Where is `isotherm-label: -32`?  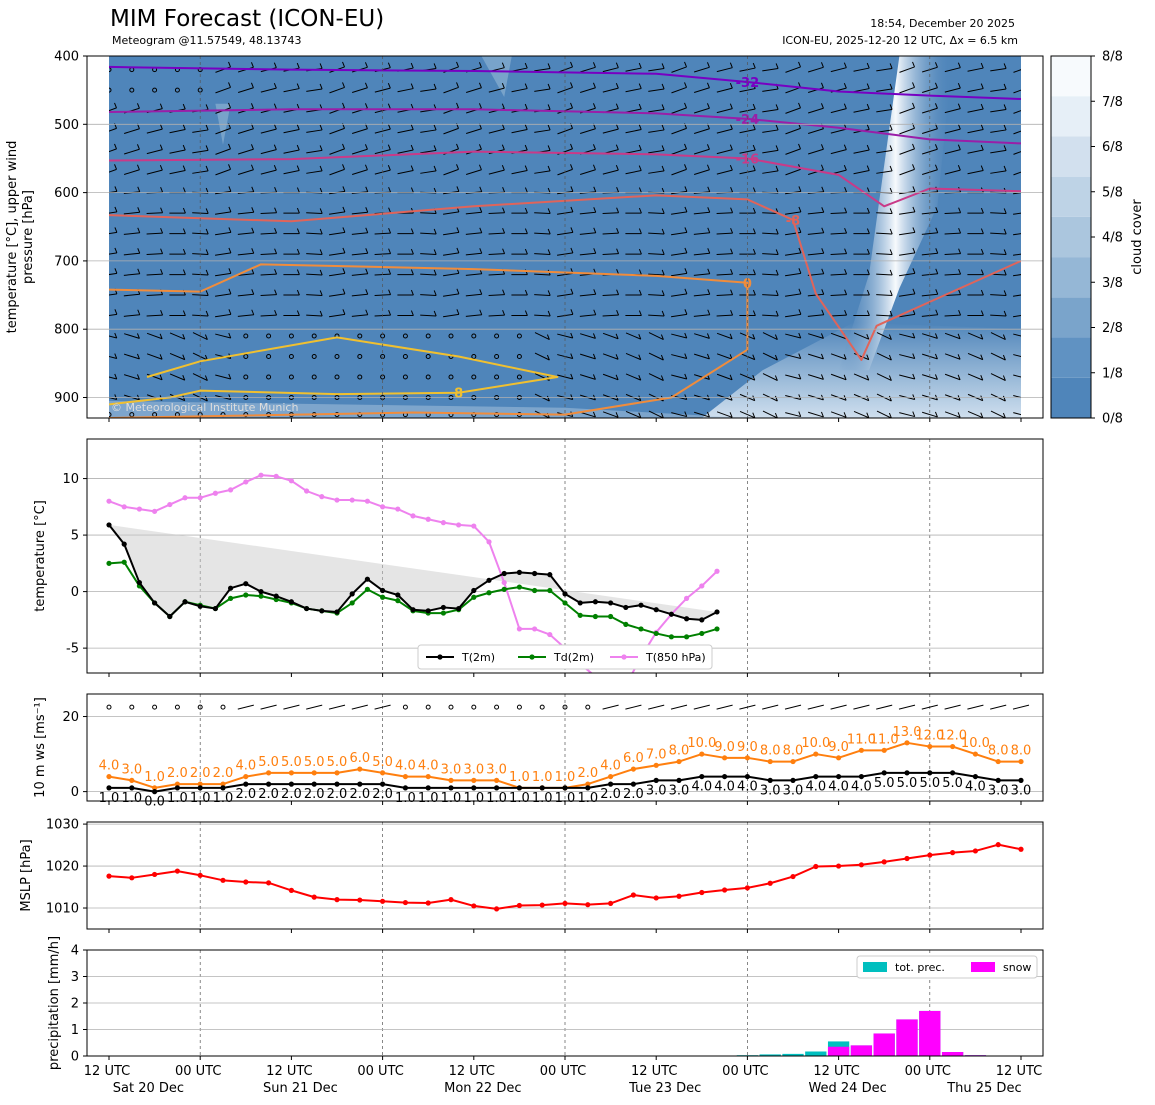 isotherm-label: -32 is located at coordinates (748, 83).